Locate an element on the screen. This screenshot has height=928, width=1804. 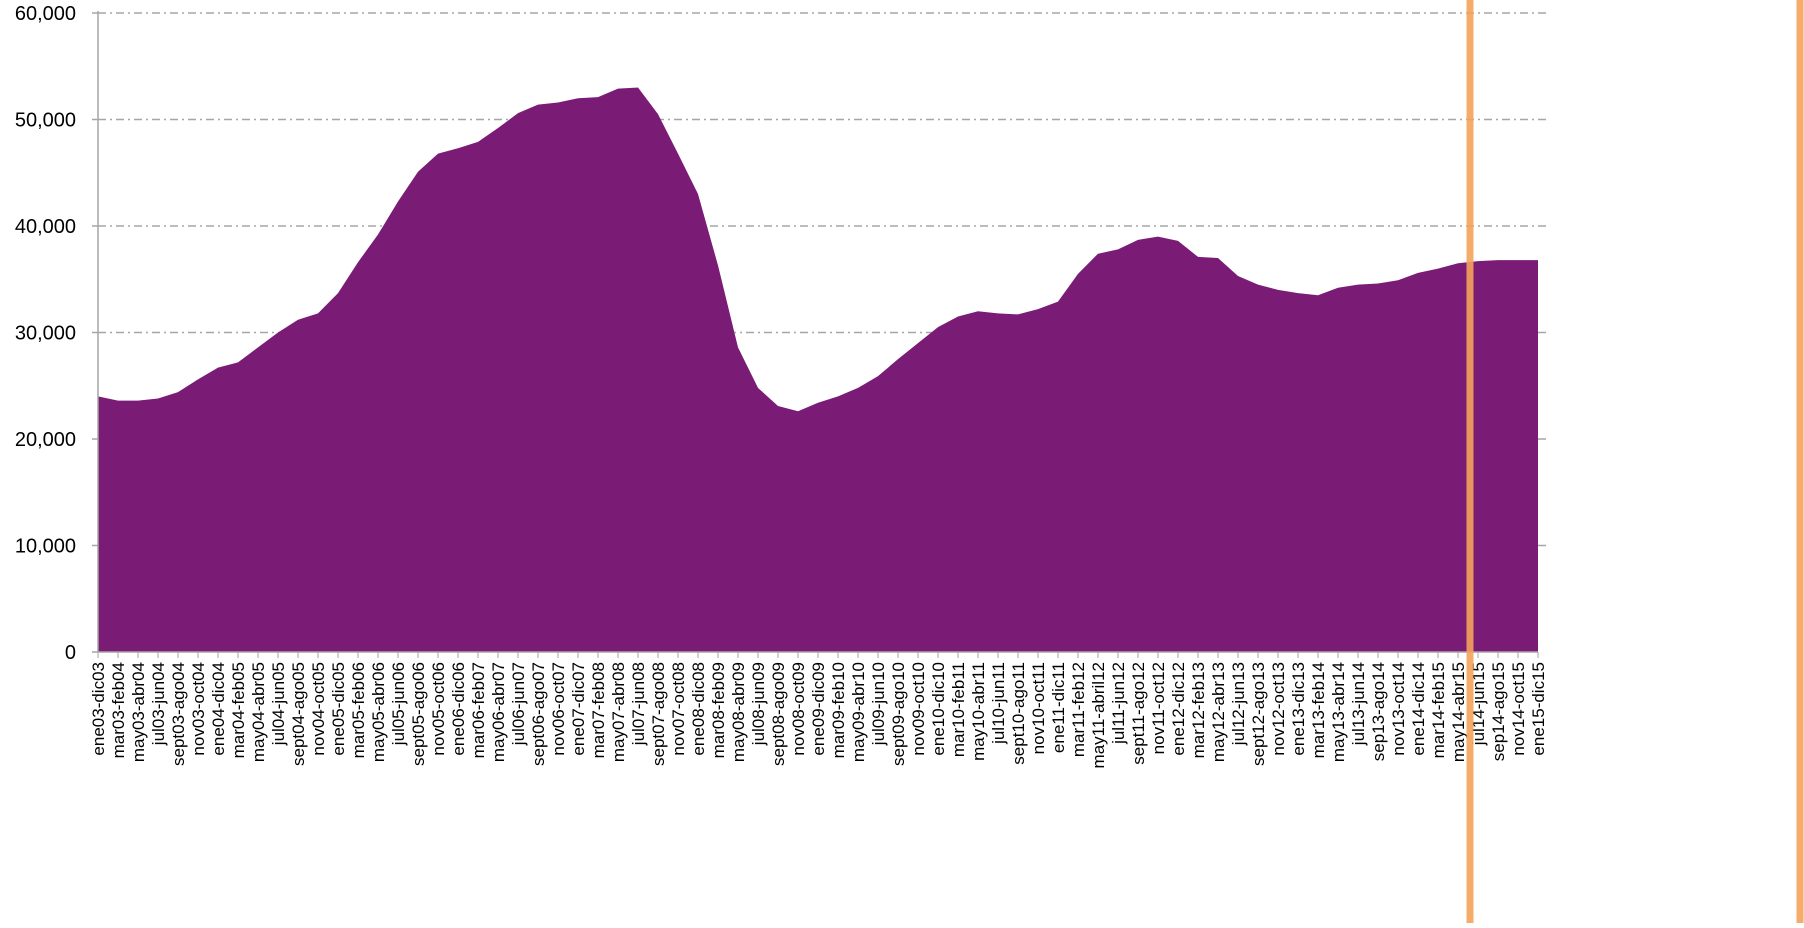
x-tick-label: mar13-feb14 is located at coordinates (1318, 710).